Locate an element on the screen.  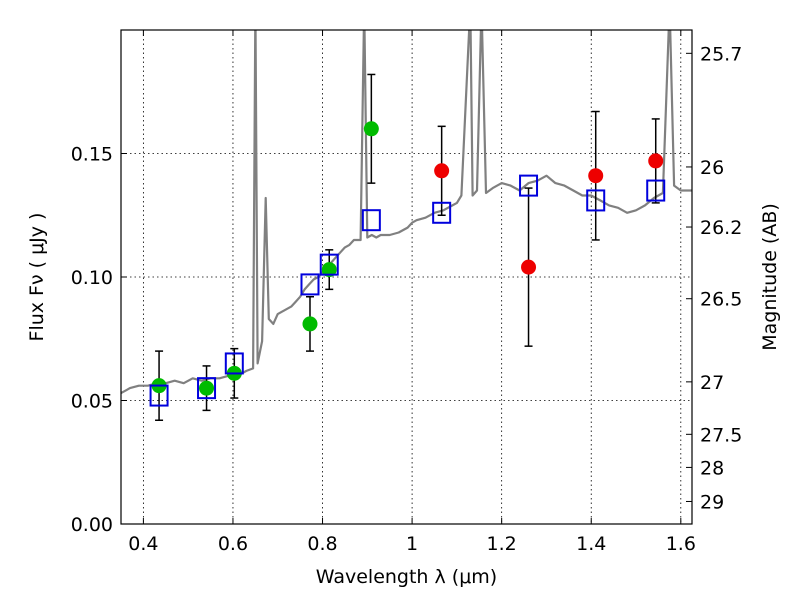
mag-tick-label: 29 is located at coordinates (712, 502).